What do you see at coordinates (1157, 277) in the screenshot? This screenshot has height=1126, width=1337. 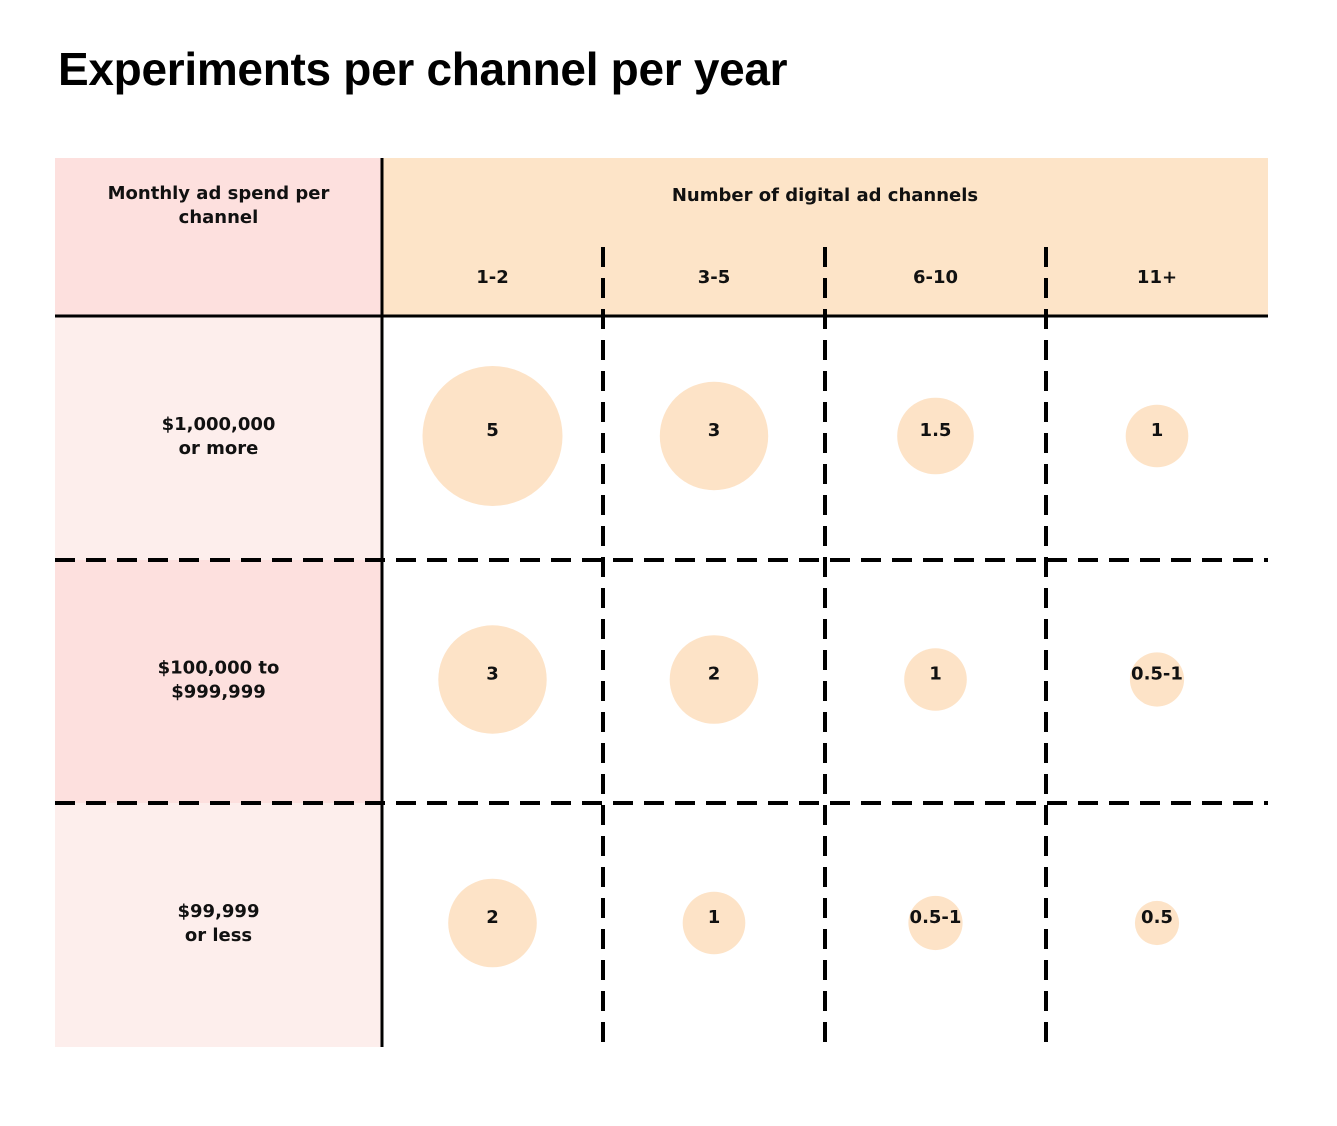 I see `column-label: 11+` at bounding box center [1157, 277].